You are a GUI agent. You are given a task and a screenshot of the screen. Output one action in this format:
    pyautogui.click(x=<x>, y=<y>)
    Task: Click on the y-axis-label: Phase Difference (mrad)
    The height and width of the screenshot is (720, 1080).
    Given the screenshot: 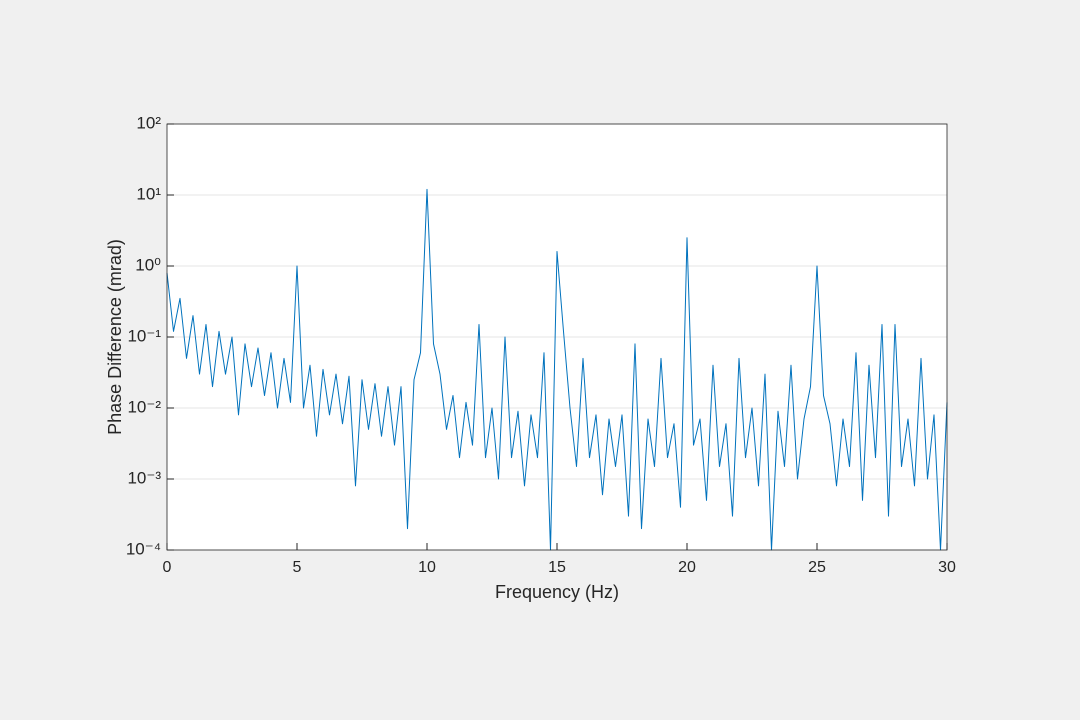 What is the action you would take?
    pyautogui.click(x=115, y=337)
    